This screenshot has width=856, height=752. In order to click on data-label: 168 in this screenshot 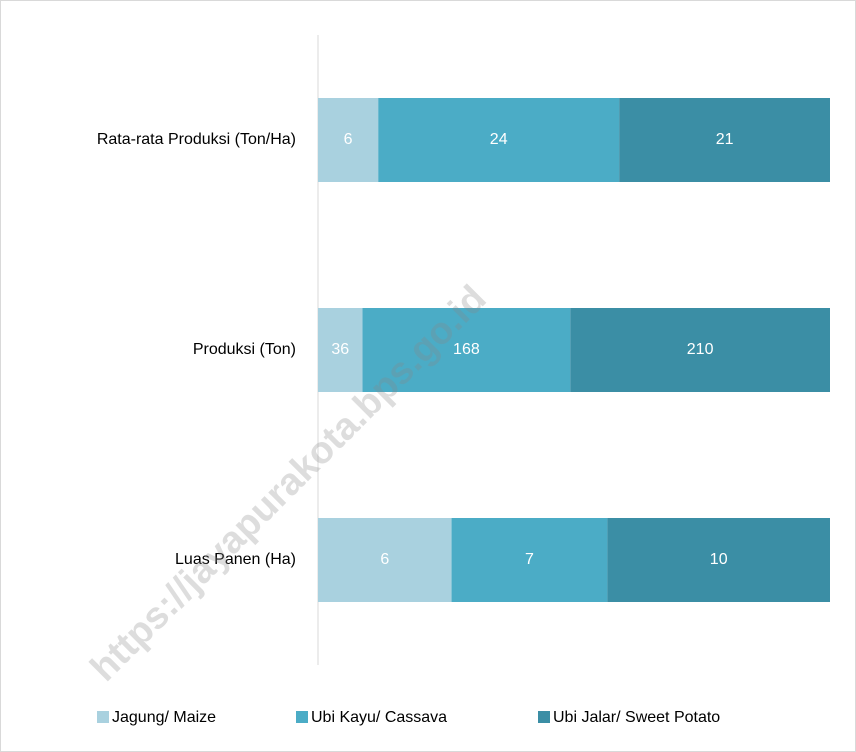, I will do `click(466, 349)`.